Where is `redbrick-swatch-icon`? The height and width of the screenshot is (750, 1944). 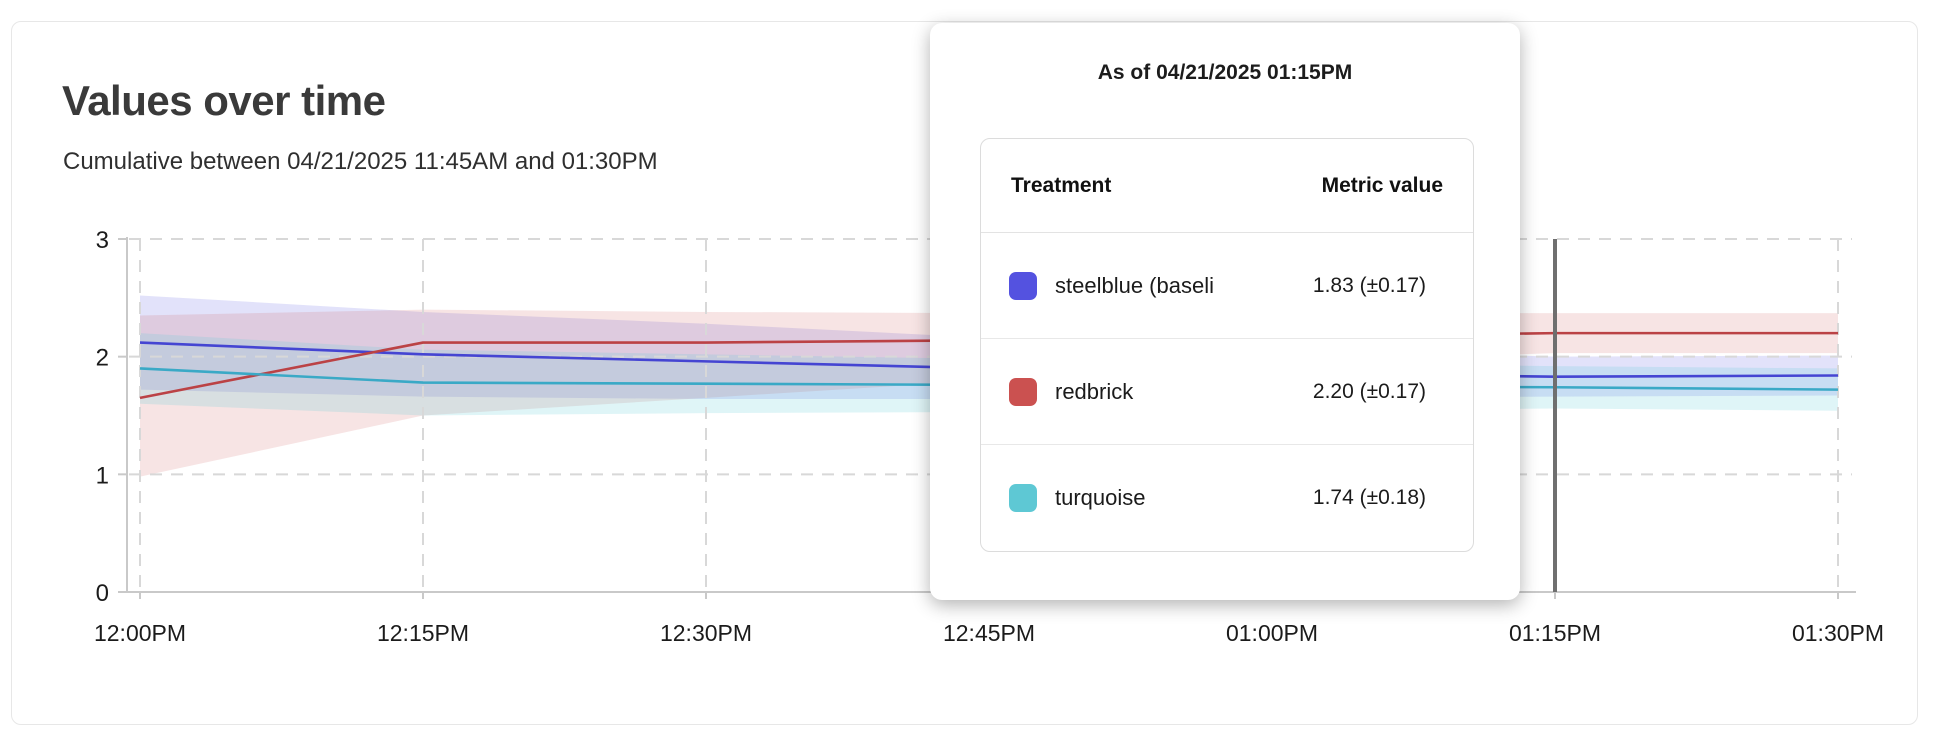
redbrick-swatch-icon is located at coordinates (1023, 391).